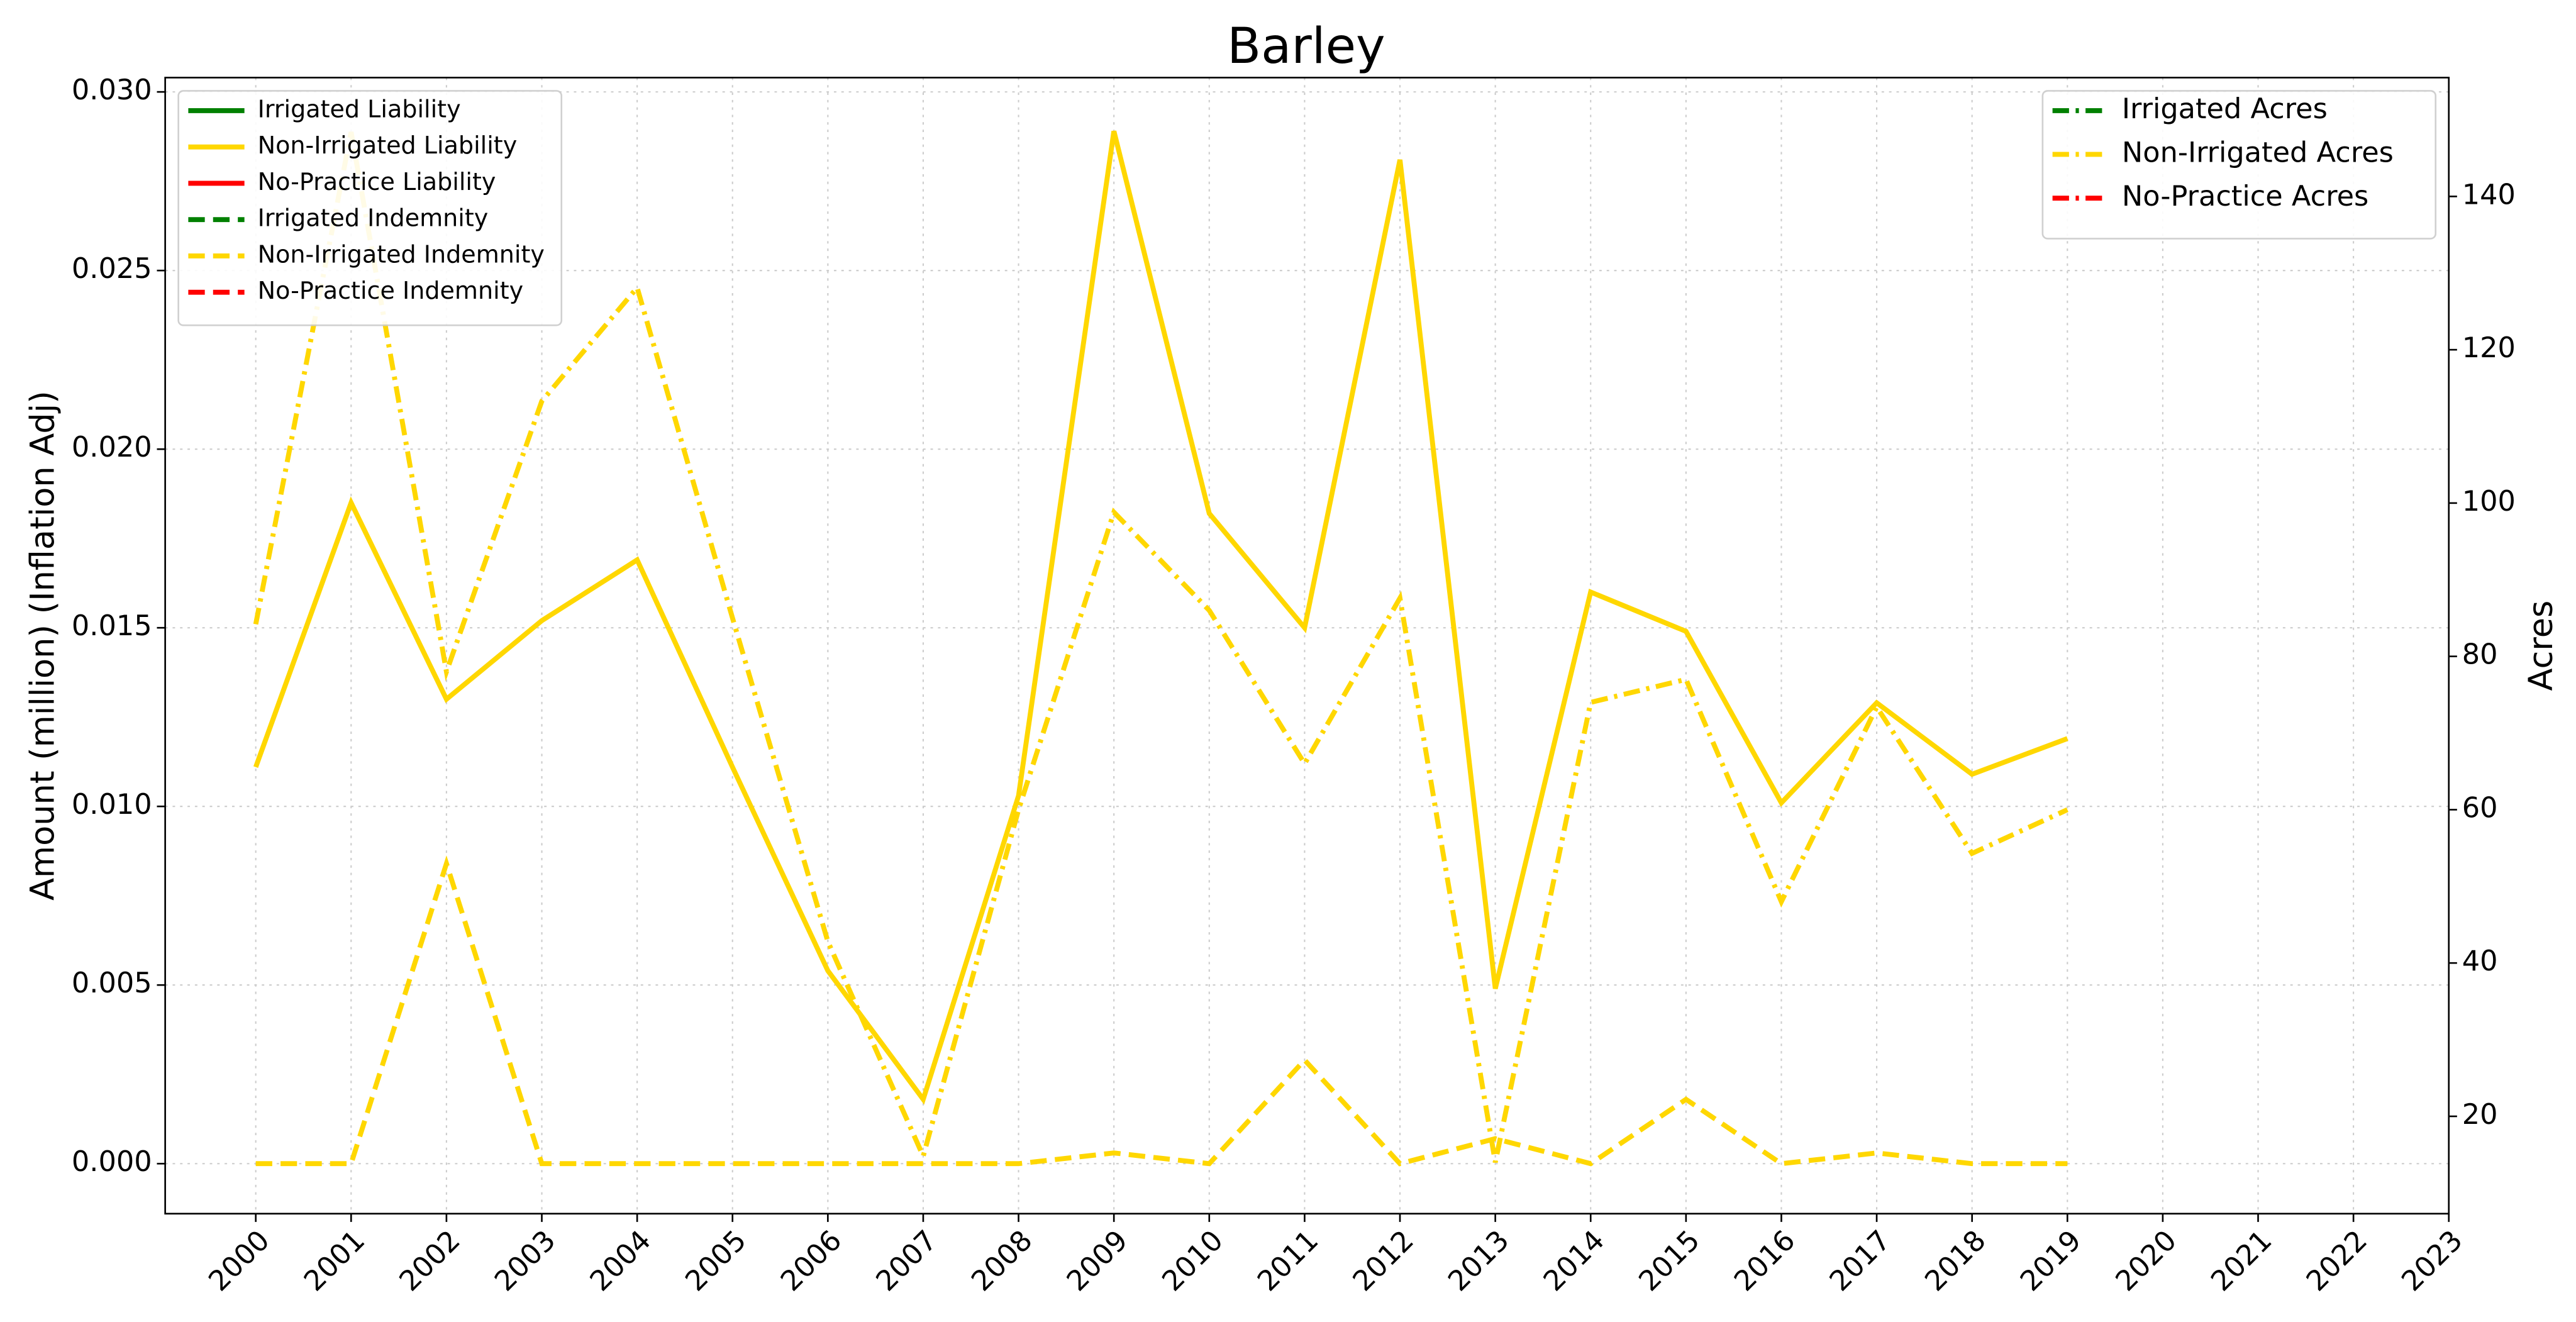  I want to click on y2-tick-label: 140, so click(2489, 194).